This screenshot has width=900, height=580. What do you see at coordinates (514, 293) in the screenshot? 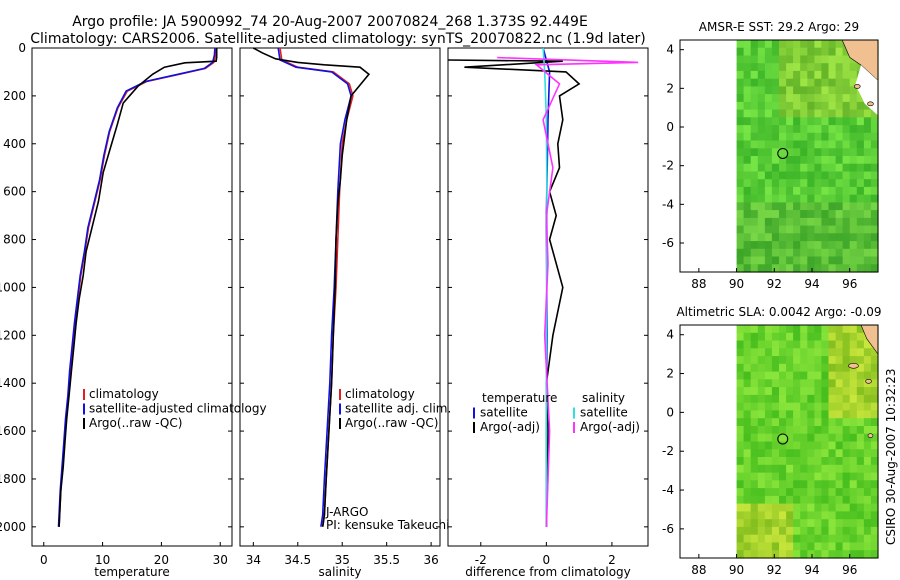
I see `series-line-temperature-argo-adj-` at bounding box center [514, 293].